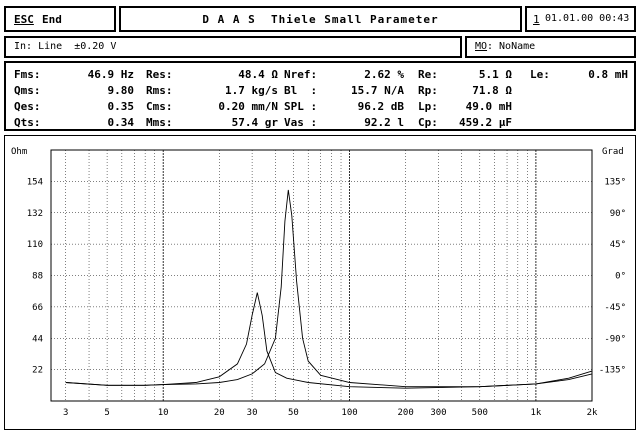 The width and height of the screenshot is (640, 434). What do you see at coordinates (159, 122) in the screenshot?
I see `param-label: Mms:` at bounding box center [159, 122].